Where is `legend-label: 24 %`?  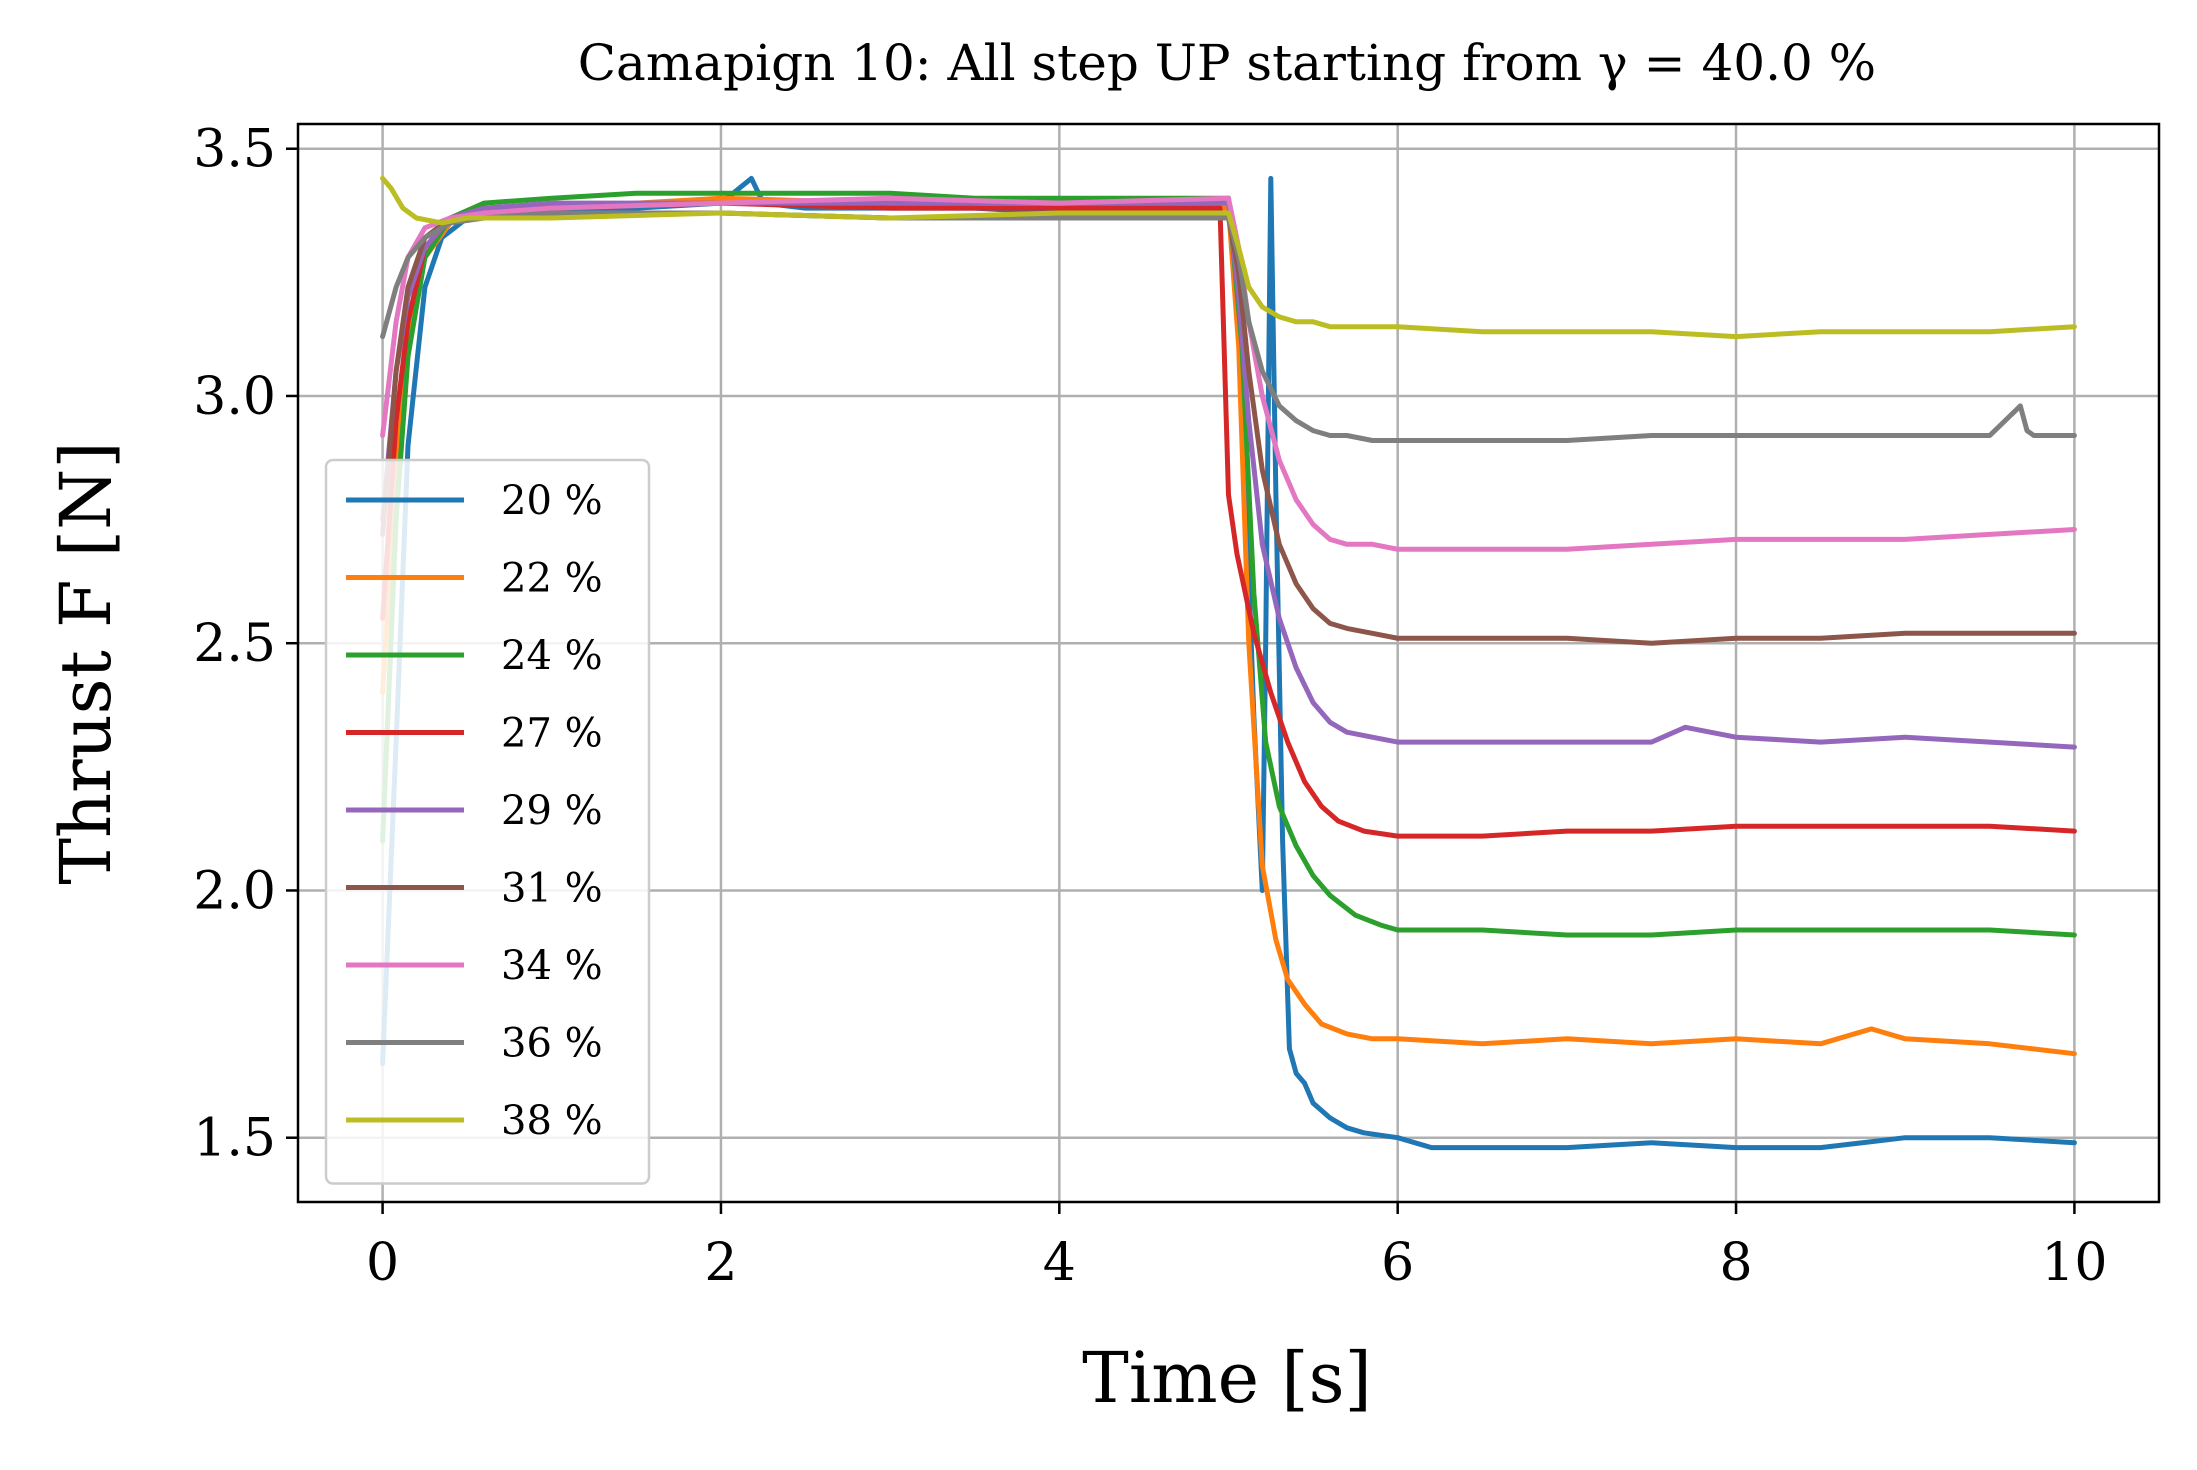 legend-label: 24 % is located at coordinates (552, 656).